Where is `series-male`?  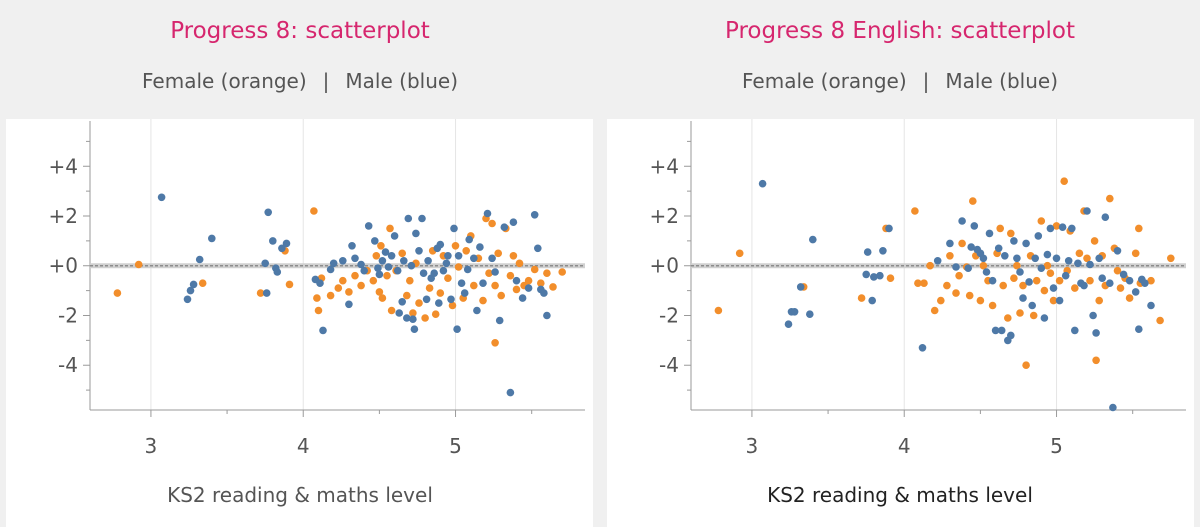 series-male is located at coordinates (354, 295).